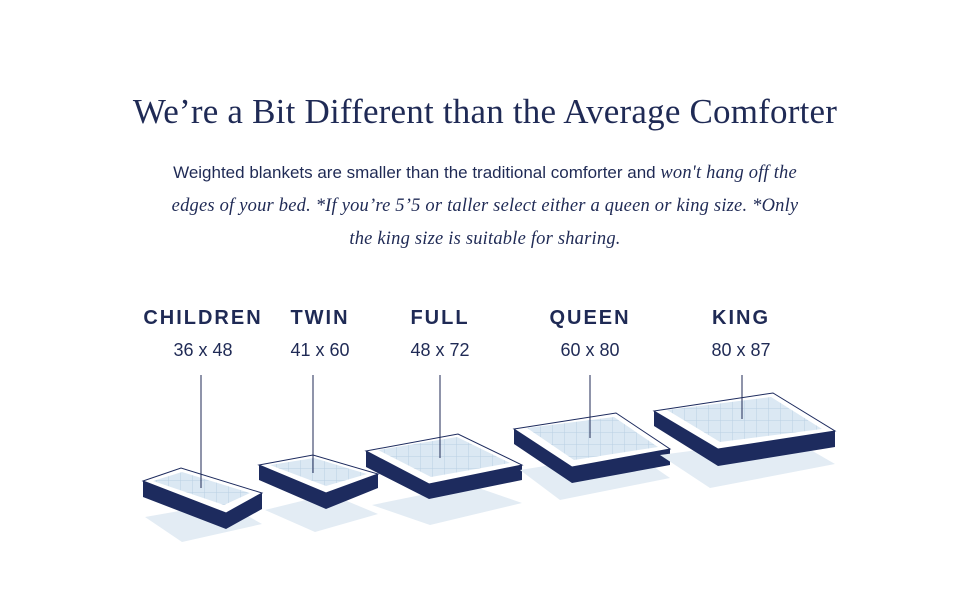 Image resolution: width=970 pixels, height=600 pixels. I want to click on size-dims-king: 80 x 87, so click(741, 350).